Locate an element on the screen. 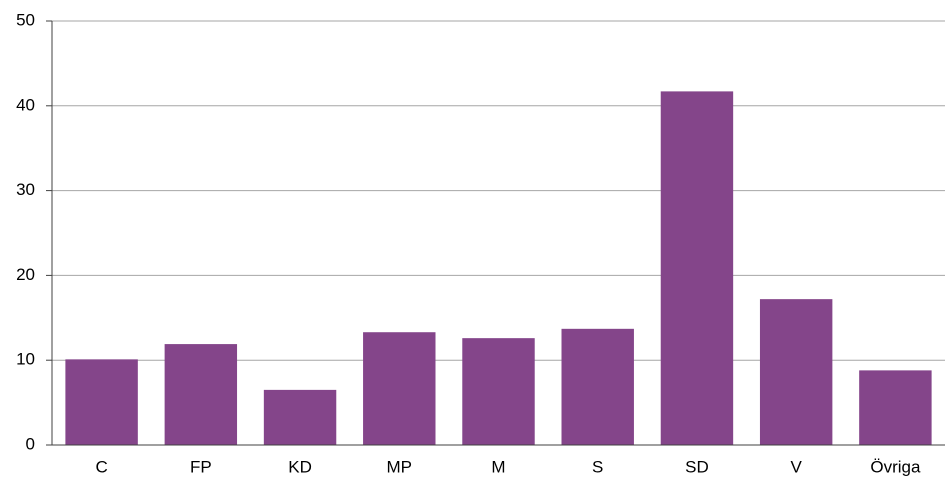 The height and width of the screenshot is (480, 945). x-tick-label: SD is located at coordinates (697, 466).